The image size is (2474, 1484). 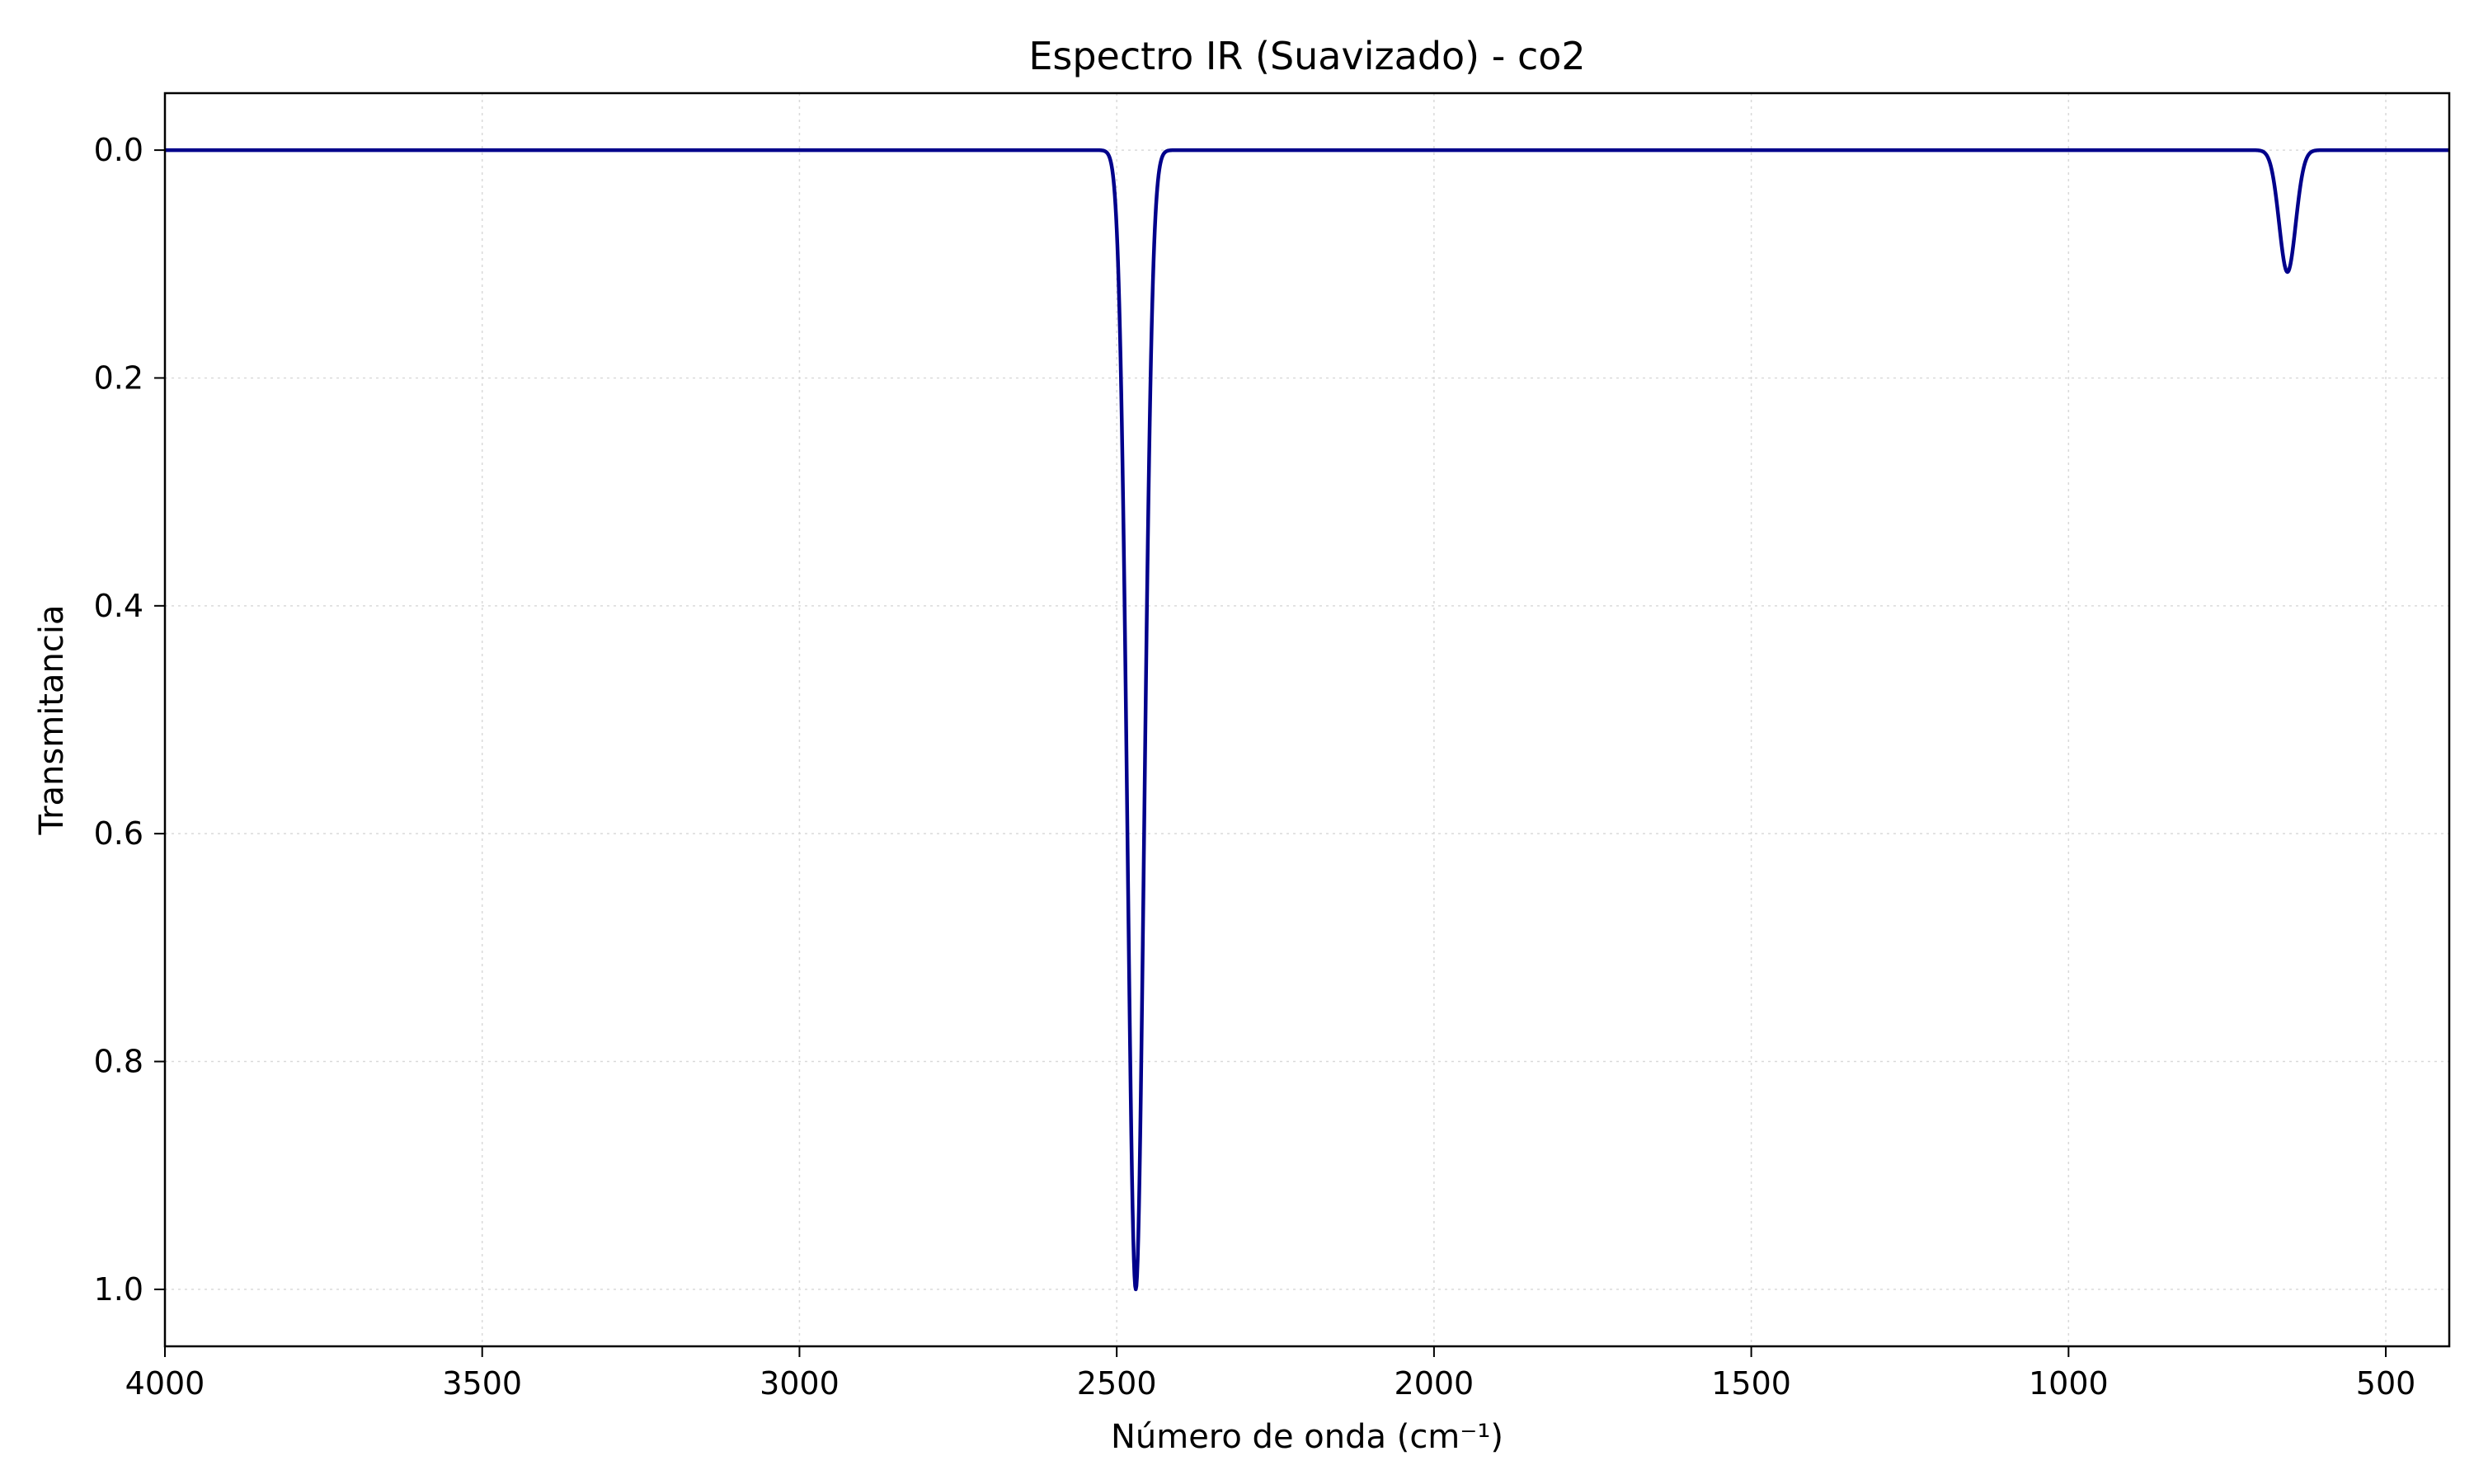 What do you see at coordinates (800, 1383) in the screenshot?
I see `x-tick-label: 3000` at bounding box center [800, 1383].